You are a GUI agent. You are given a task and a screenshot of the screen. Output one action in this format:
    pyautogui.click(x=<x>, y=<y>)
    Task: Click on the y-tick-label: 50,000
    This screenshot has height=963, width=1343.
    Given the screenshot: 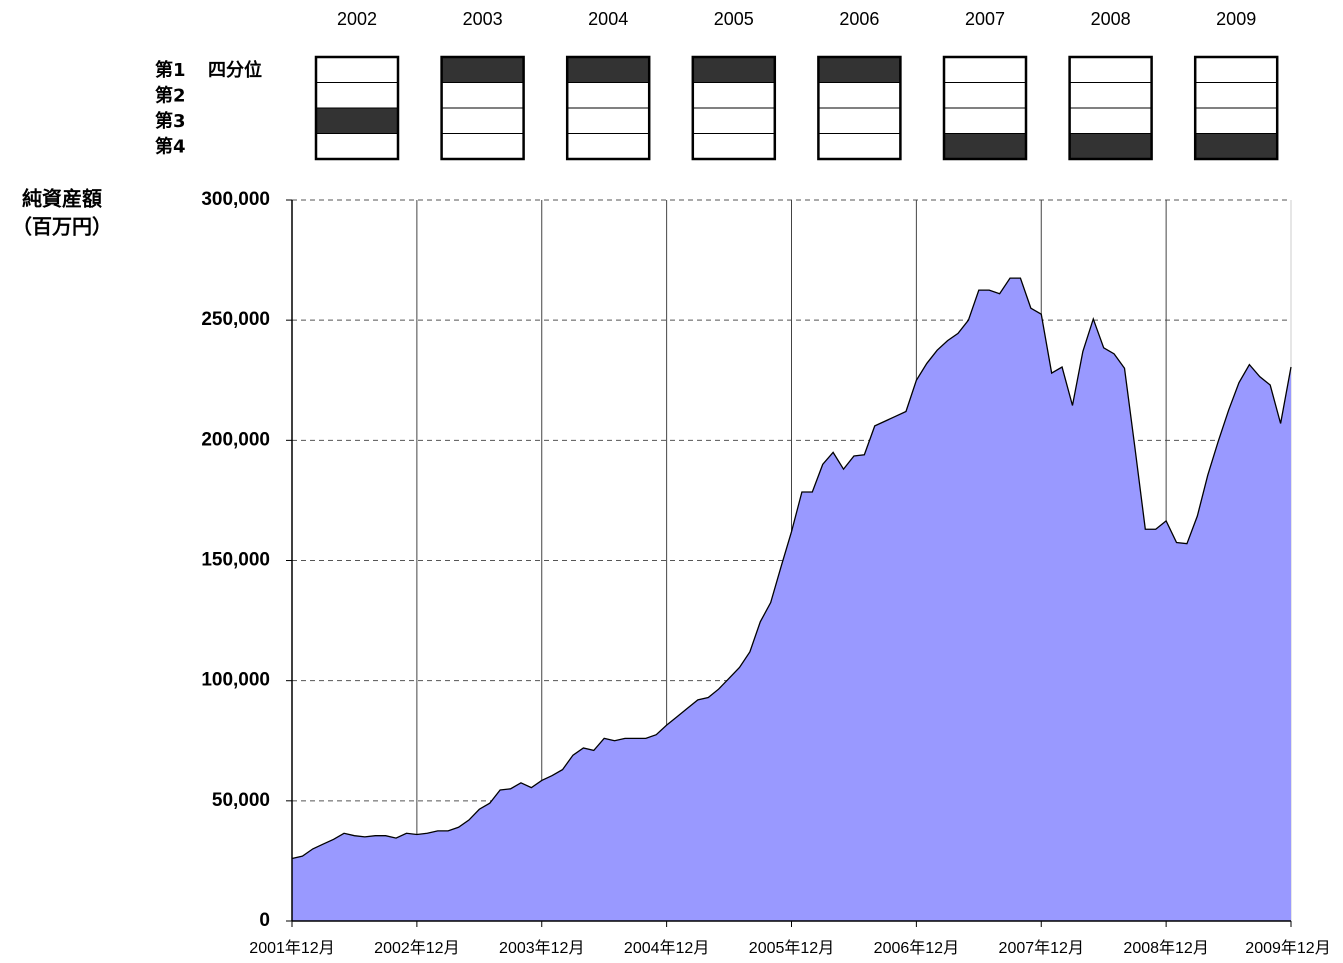 What is the action you would take?
    pyautogui.click(x=241, y=800)
    